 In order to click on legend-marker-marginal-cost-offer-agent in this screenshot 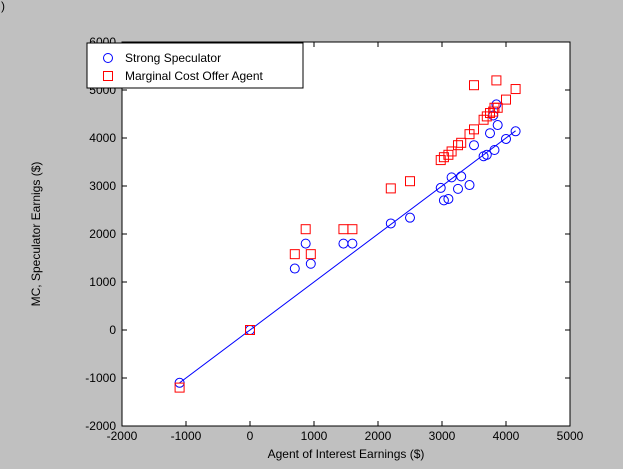, I will do `click(108, 76)`.